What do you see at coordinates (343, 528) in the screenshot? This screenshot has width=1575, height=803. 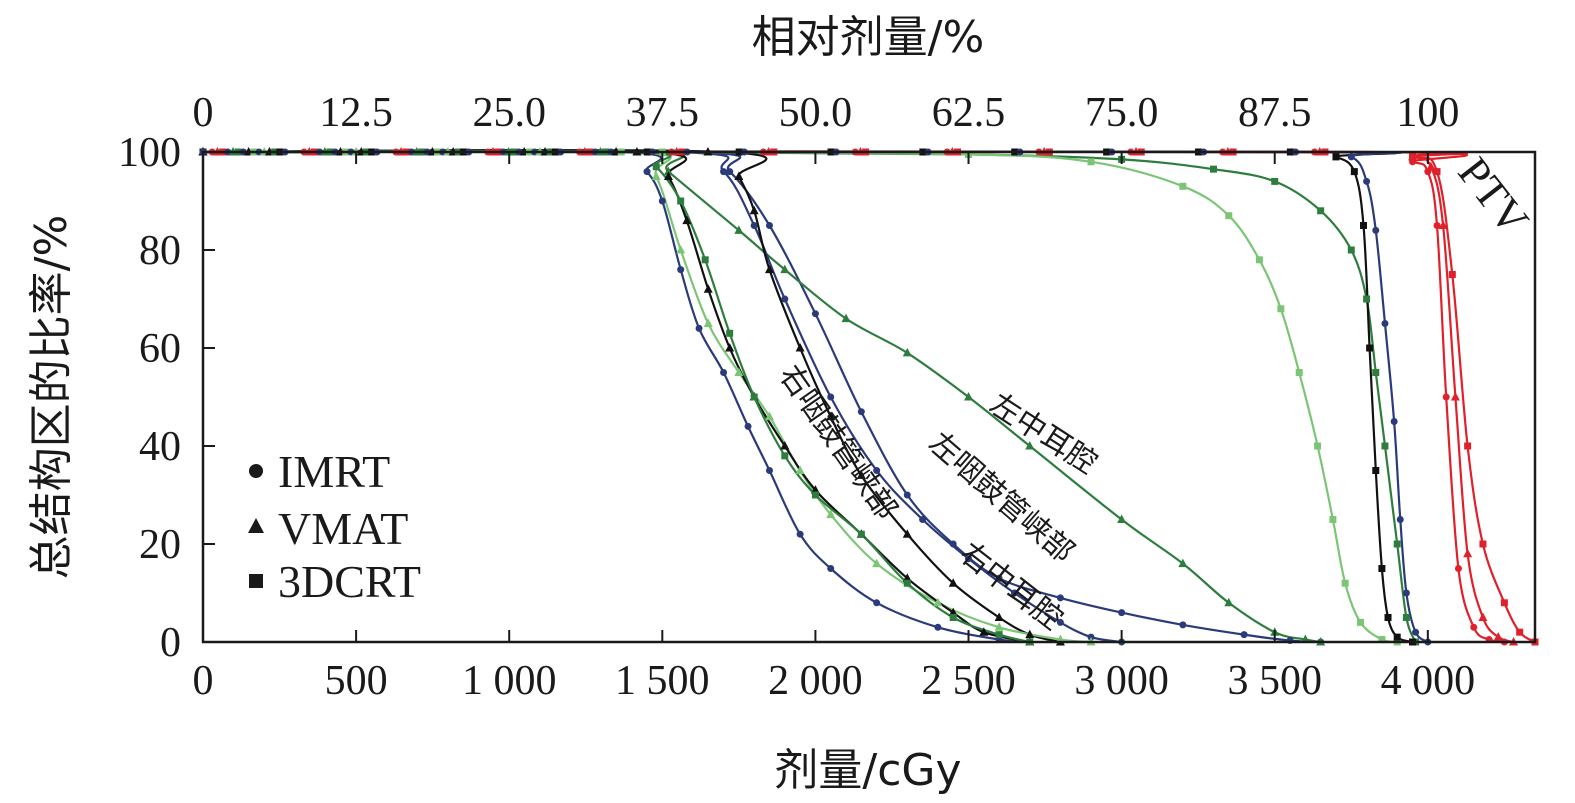 I see `legend-label-vmat: VMAT` at bounding box center [343, 528].